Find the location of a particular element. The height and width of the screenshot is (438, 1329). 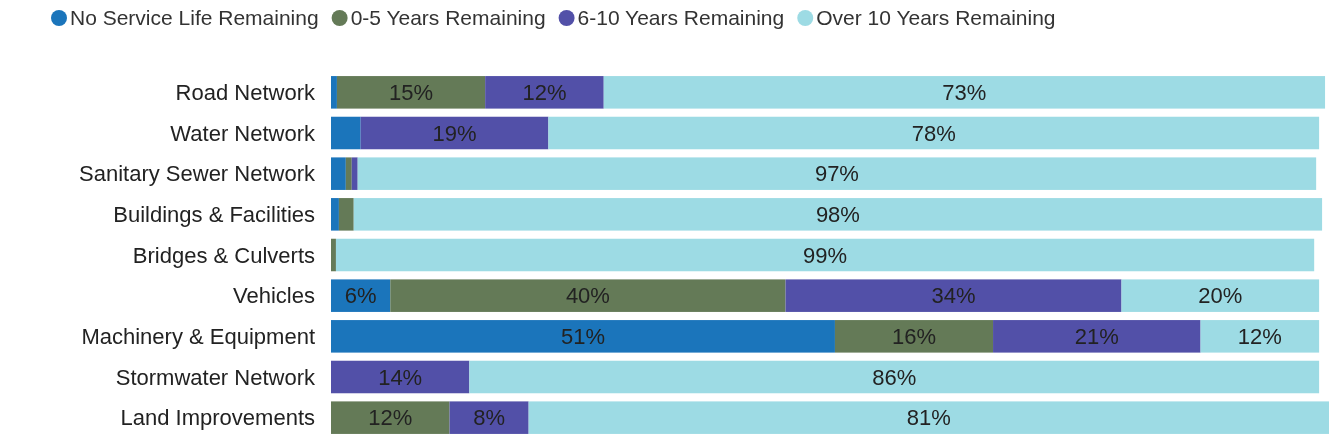

data-label: 14% is located at coordinates (400, 377).